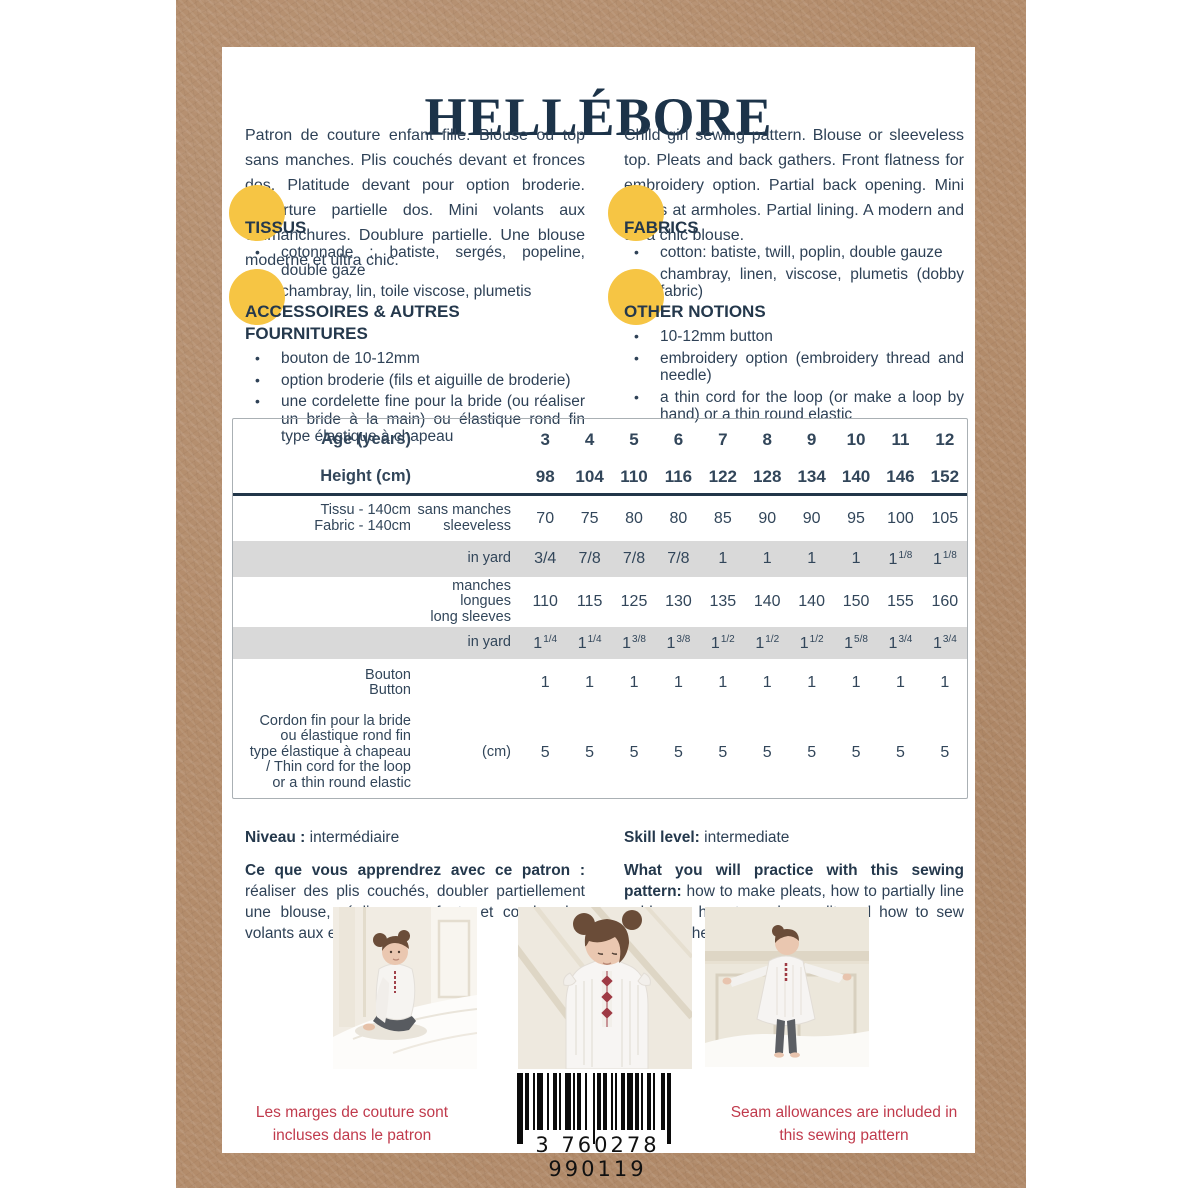 This screenshot has width=1200, height=1200. What do you see at coordinates (787, 987) in the screenshot?
I see `photo-3-illustration` at bounding box center [787, 987].